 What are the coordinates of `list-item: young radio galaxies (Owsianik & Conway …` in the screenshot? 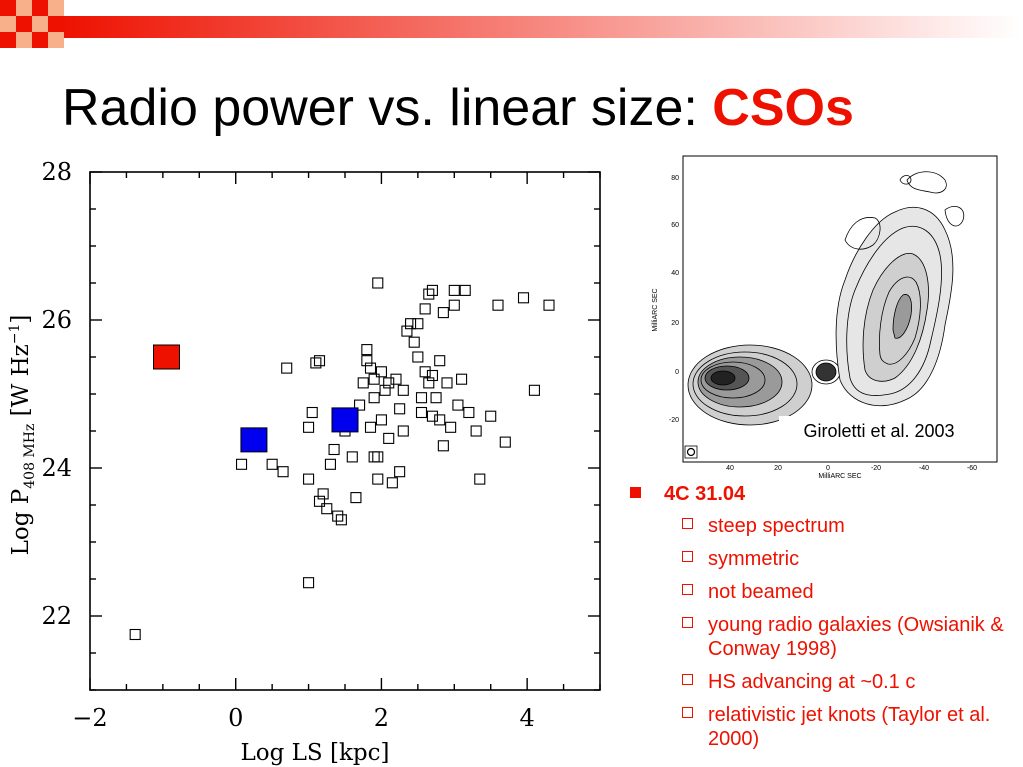 It's located at (825, 637).